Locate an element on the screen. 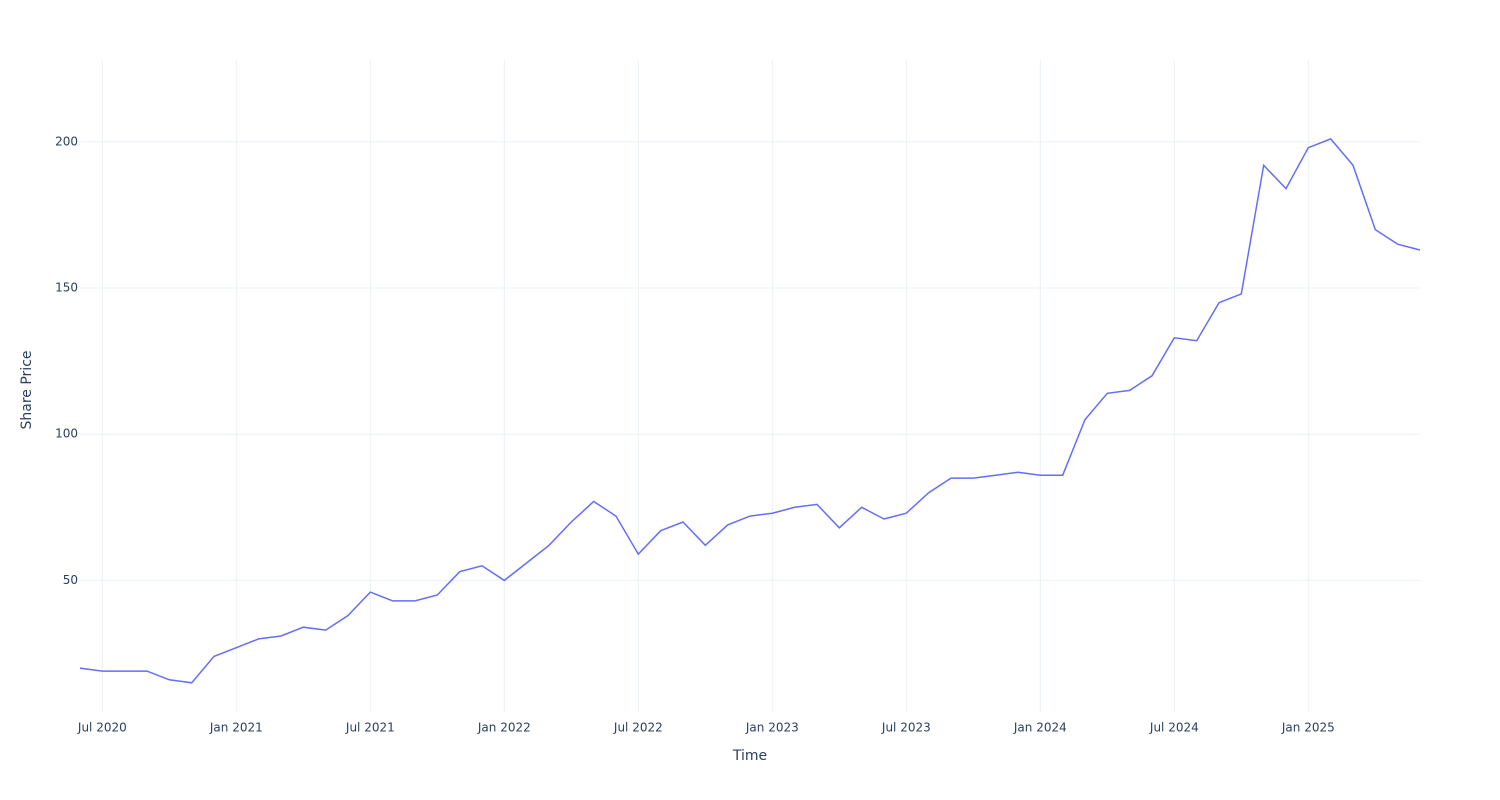 The width and height of the screenshot is (1500, 800). x-tick-label: Jan 2021 is located at coordinates (236, 728).